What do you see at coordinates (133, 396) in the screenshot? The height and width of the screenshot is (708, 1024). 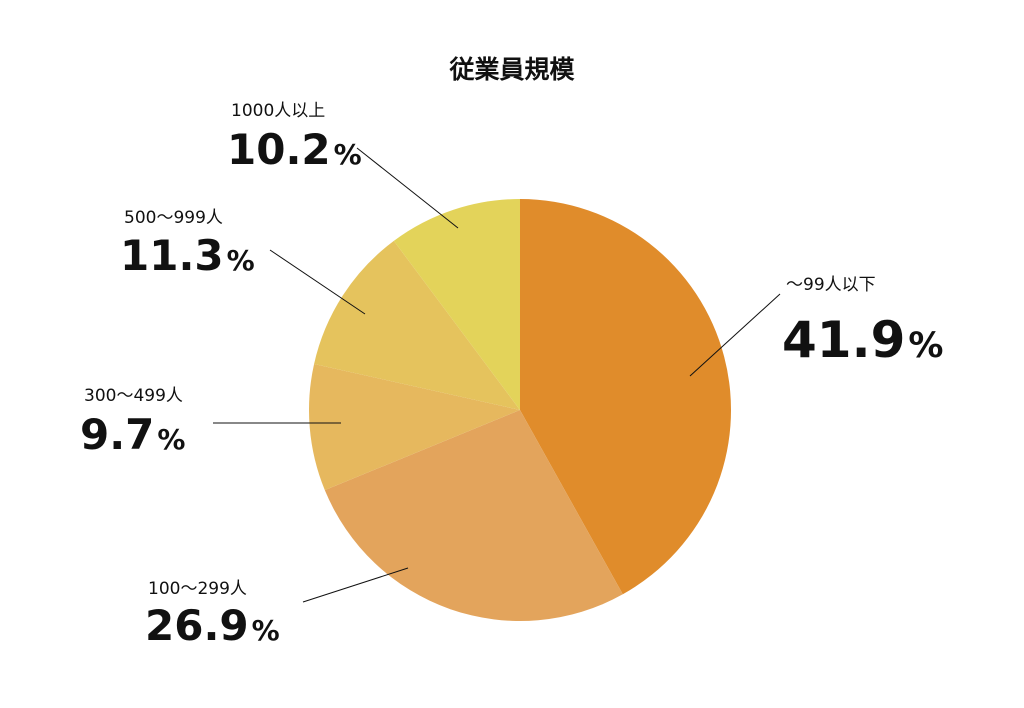 I see `slice-category-label: 300～499人` at bounding box center [133, 396].